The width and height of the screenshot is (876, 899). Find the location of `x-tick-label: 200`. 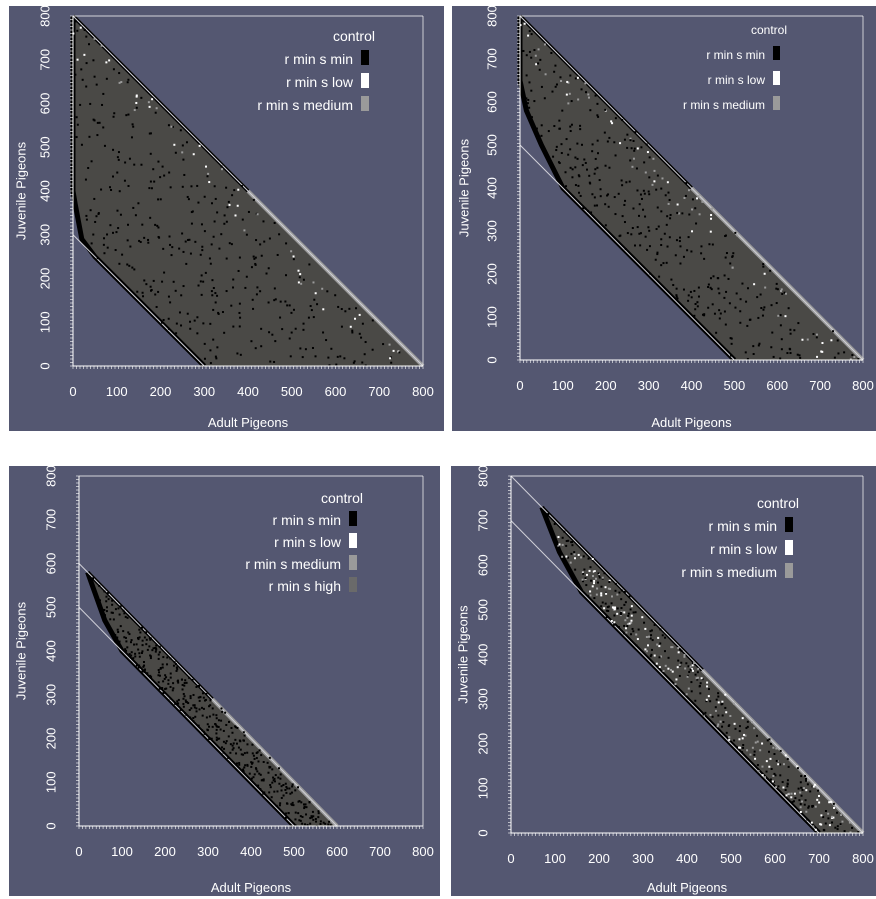

x-tick-label: 200 is located at coordinates (165, 851).